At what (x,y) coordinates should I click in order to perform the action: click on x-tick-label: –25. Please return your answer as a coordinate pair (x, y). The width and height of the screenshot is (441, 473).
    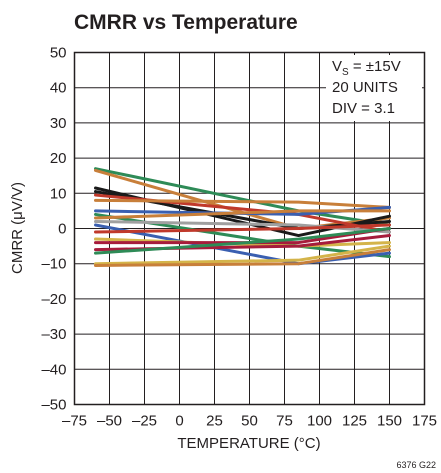
    Looking at the image, I should click on (144, 421).